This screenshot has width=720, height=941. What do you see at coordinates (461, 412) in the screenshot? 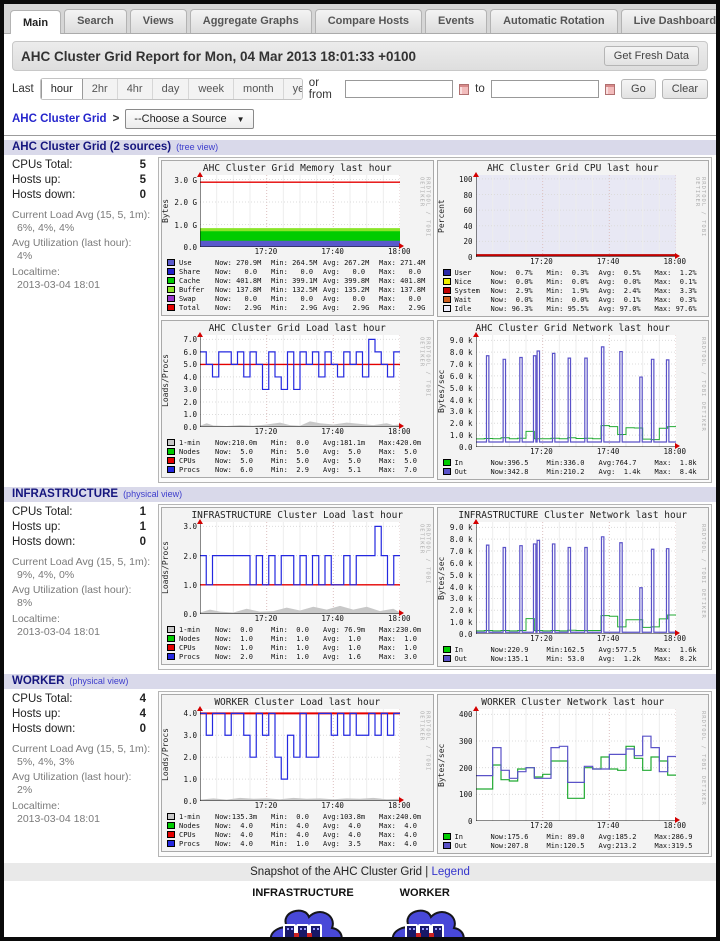
I see `y-tick-label: 3.0 k` at bounding box center [461, 412].